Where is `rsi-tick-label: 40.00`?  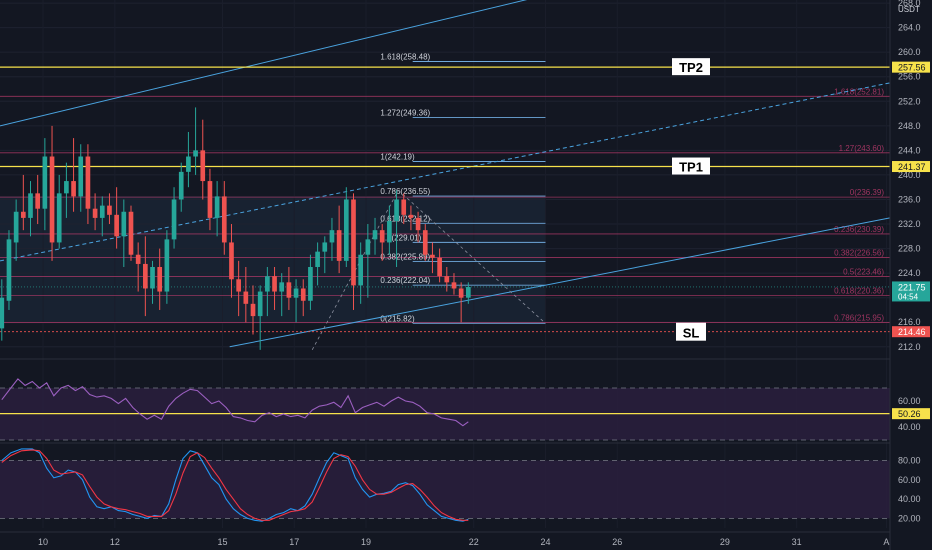 rsi-tick-label: 40.00 is located at coordinates (909, 427).